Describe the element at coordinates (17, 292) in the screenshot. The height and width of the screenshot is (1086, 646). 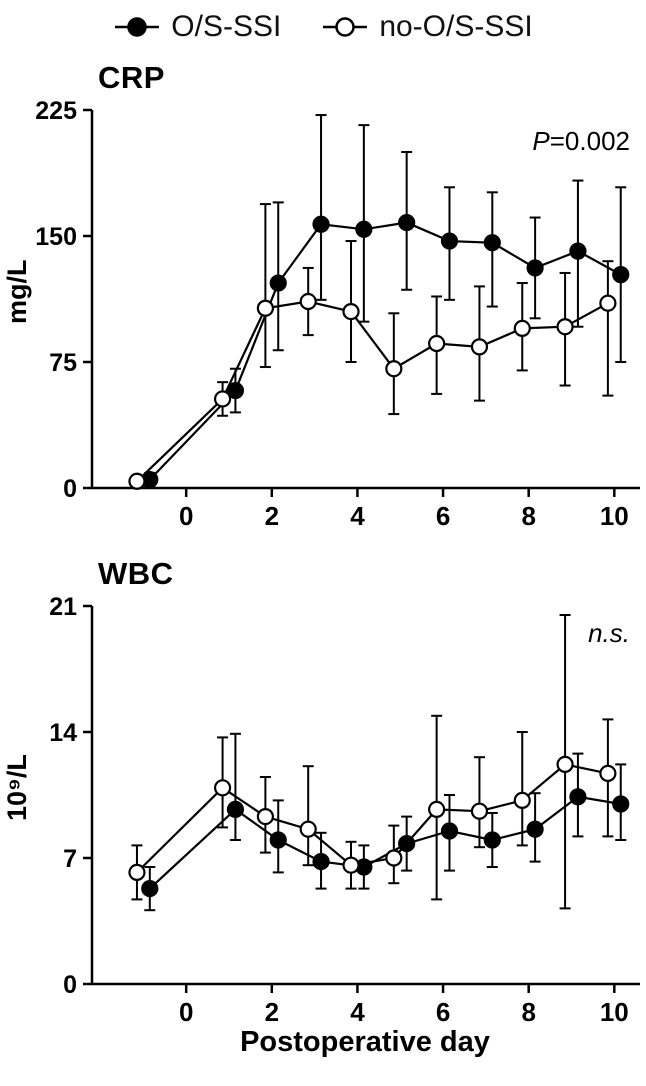
I see `crp-y-axis-label: mg/L` at that location.